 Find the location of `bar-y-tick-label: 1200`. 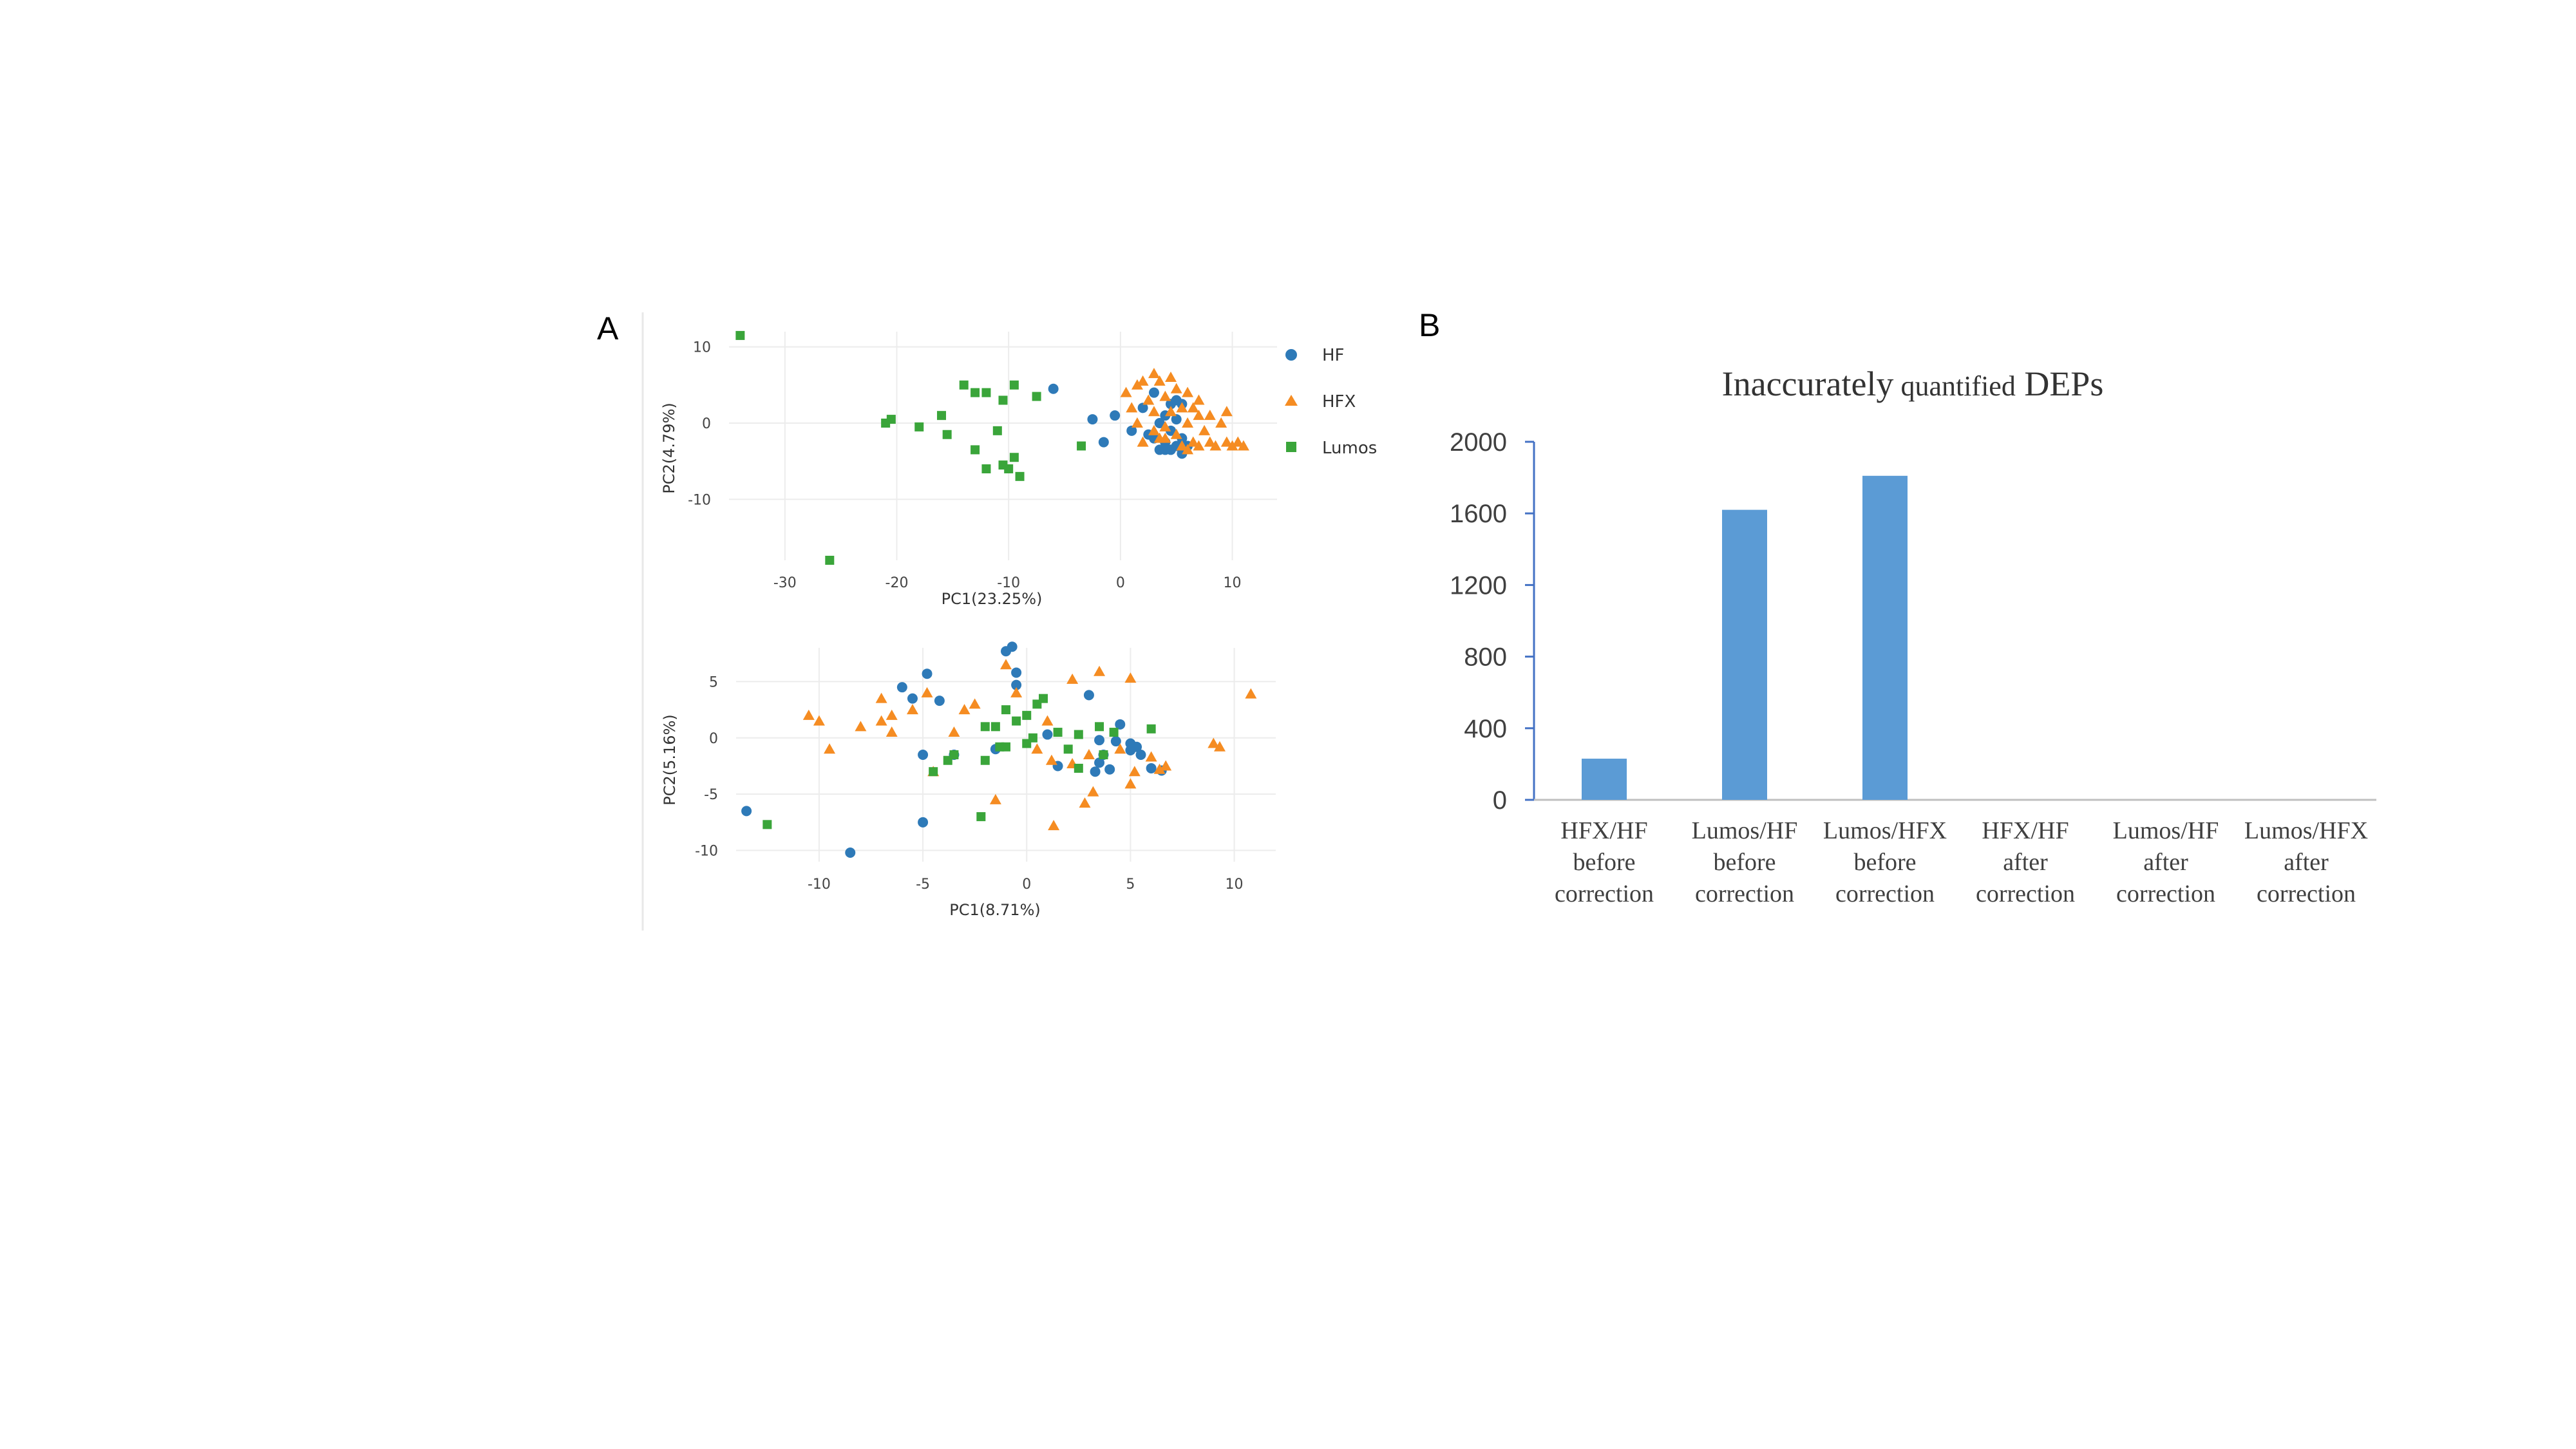

bar-y-tick-label: 1200 is located at coordinates (1479, 586).